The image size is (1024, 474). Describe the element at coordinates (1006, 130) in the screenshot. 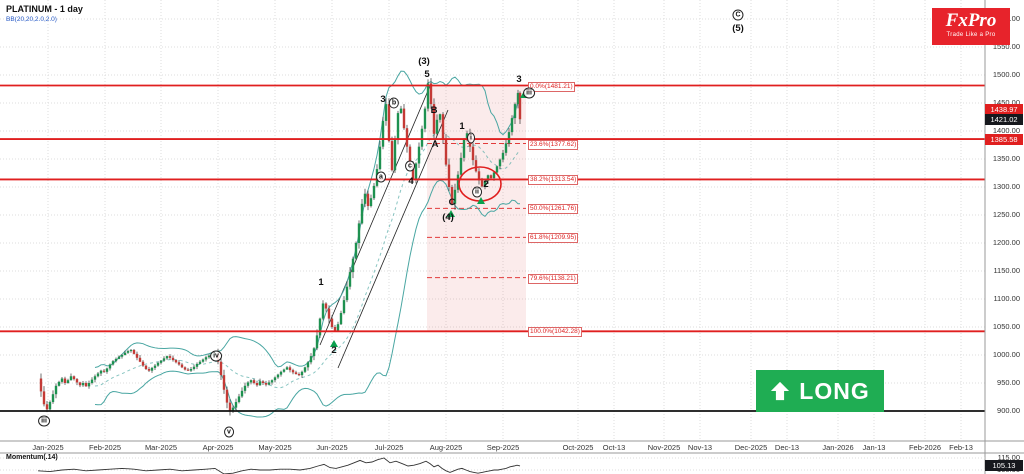

I see `y-axis-tick: 1400.00` at that location.